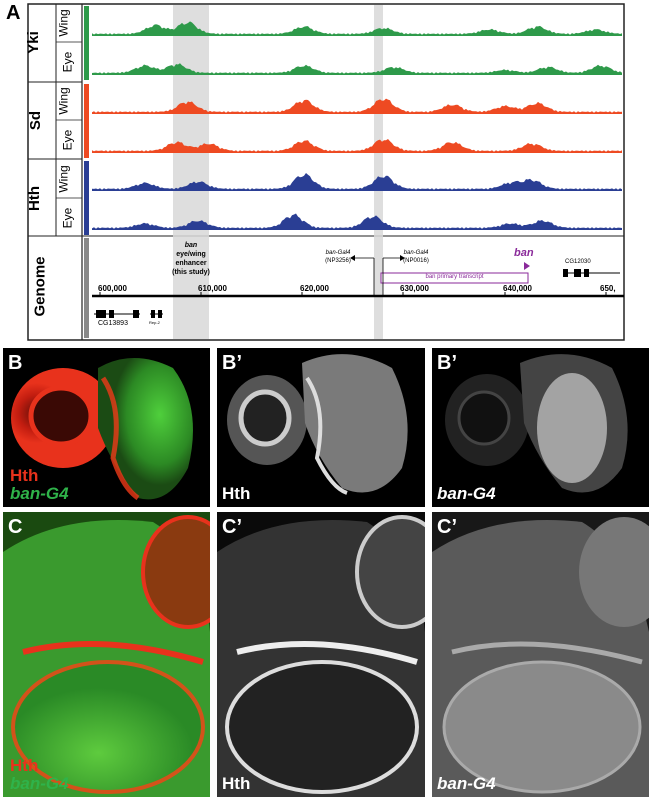  What do you see at coordinates (232, 527) in the screenshot?
I see `panel-c-prime1-letter: C’` at bounding box center [232, 527].